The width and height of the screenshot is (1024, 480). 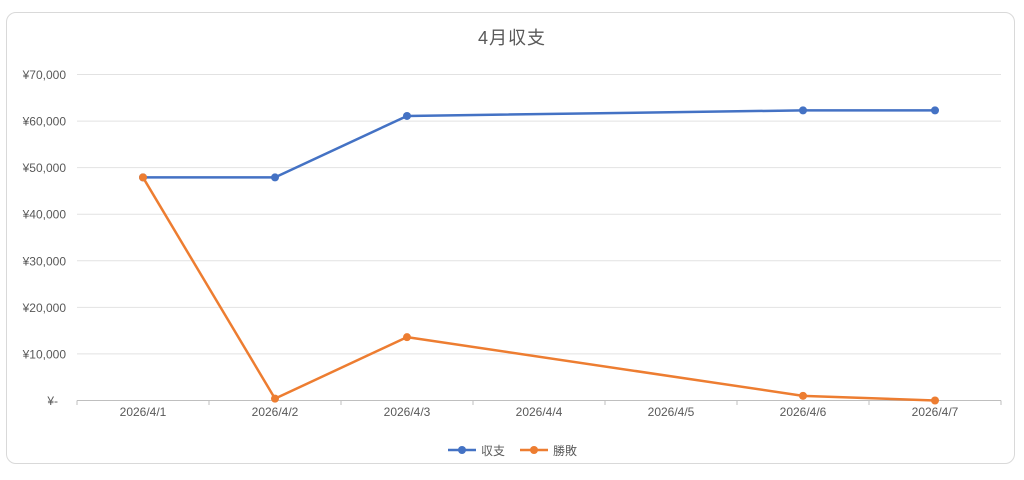 What do you see at coordinates (275, 412) in the screenshot?
I see `x-axis-label: 2026/4/2` at bounding box center [275, 412].